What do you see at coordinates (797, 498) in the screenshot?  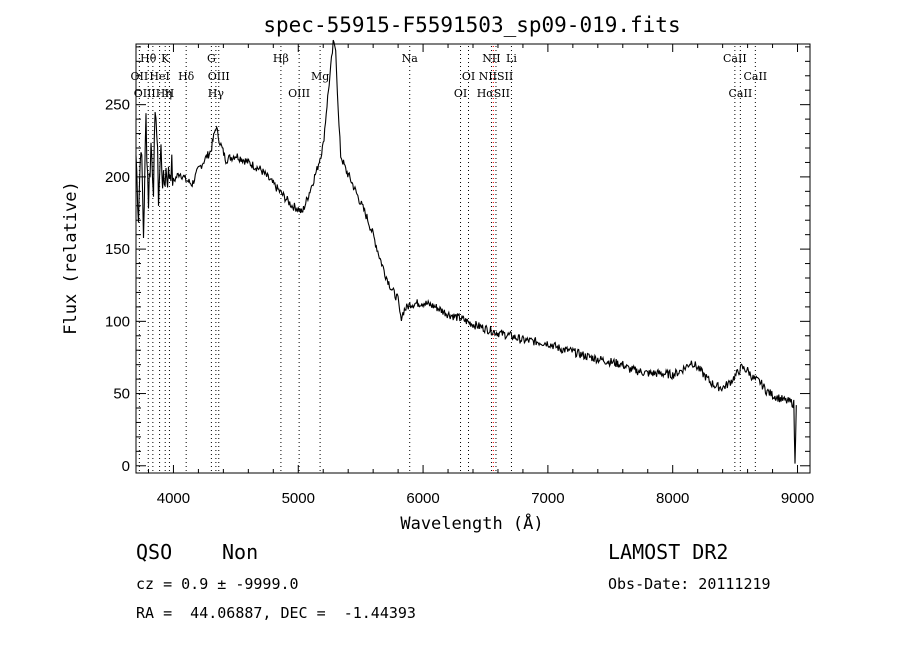 I see `x-tick-label: 9000` at bounding box center [797, 498].